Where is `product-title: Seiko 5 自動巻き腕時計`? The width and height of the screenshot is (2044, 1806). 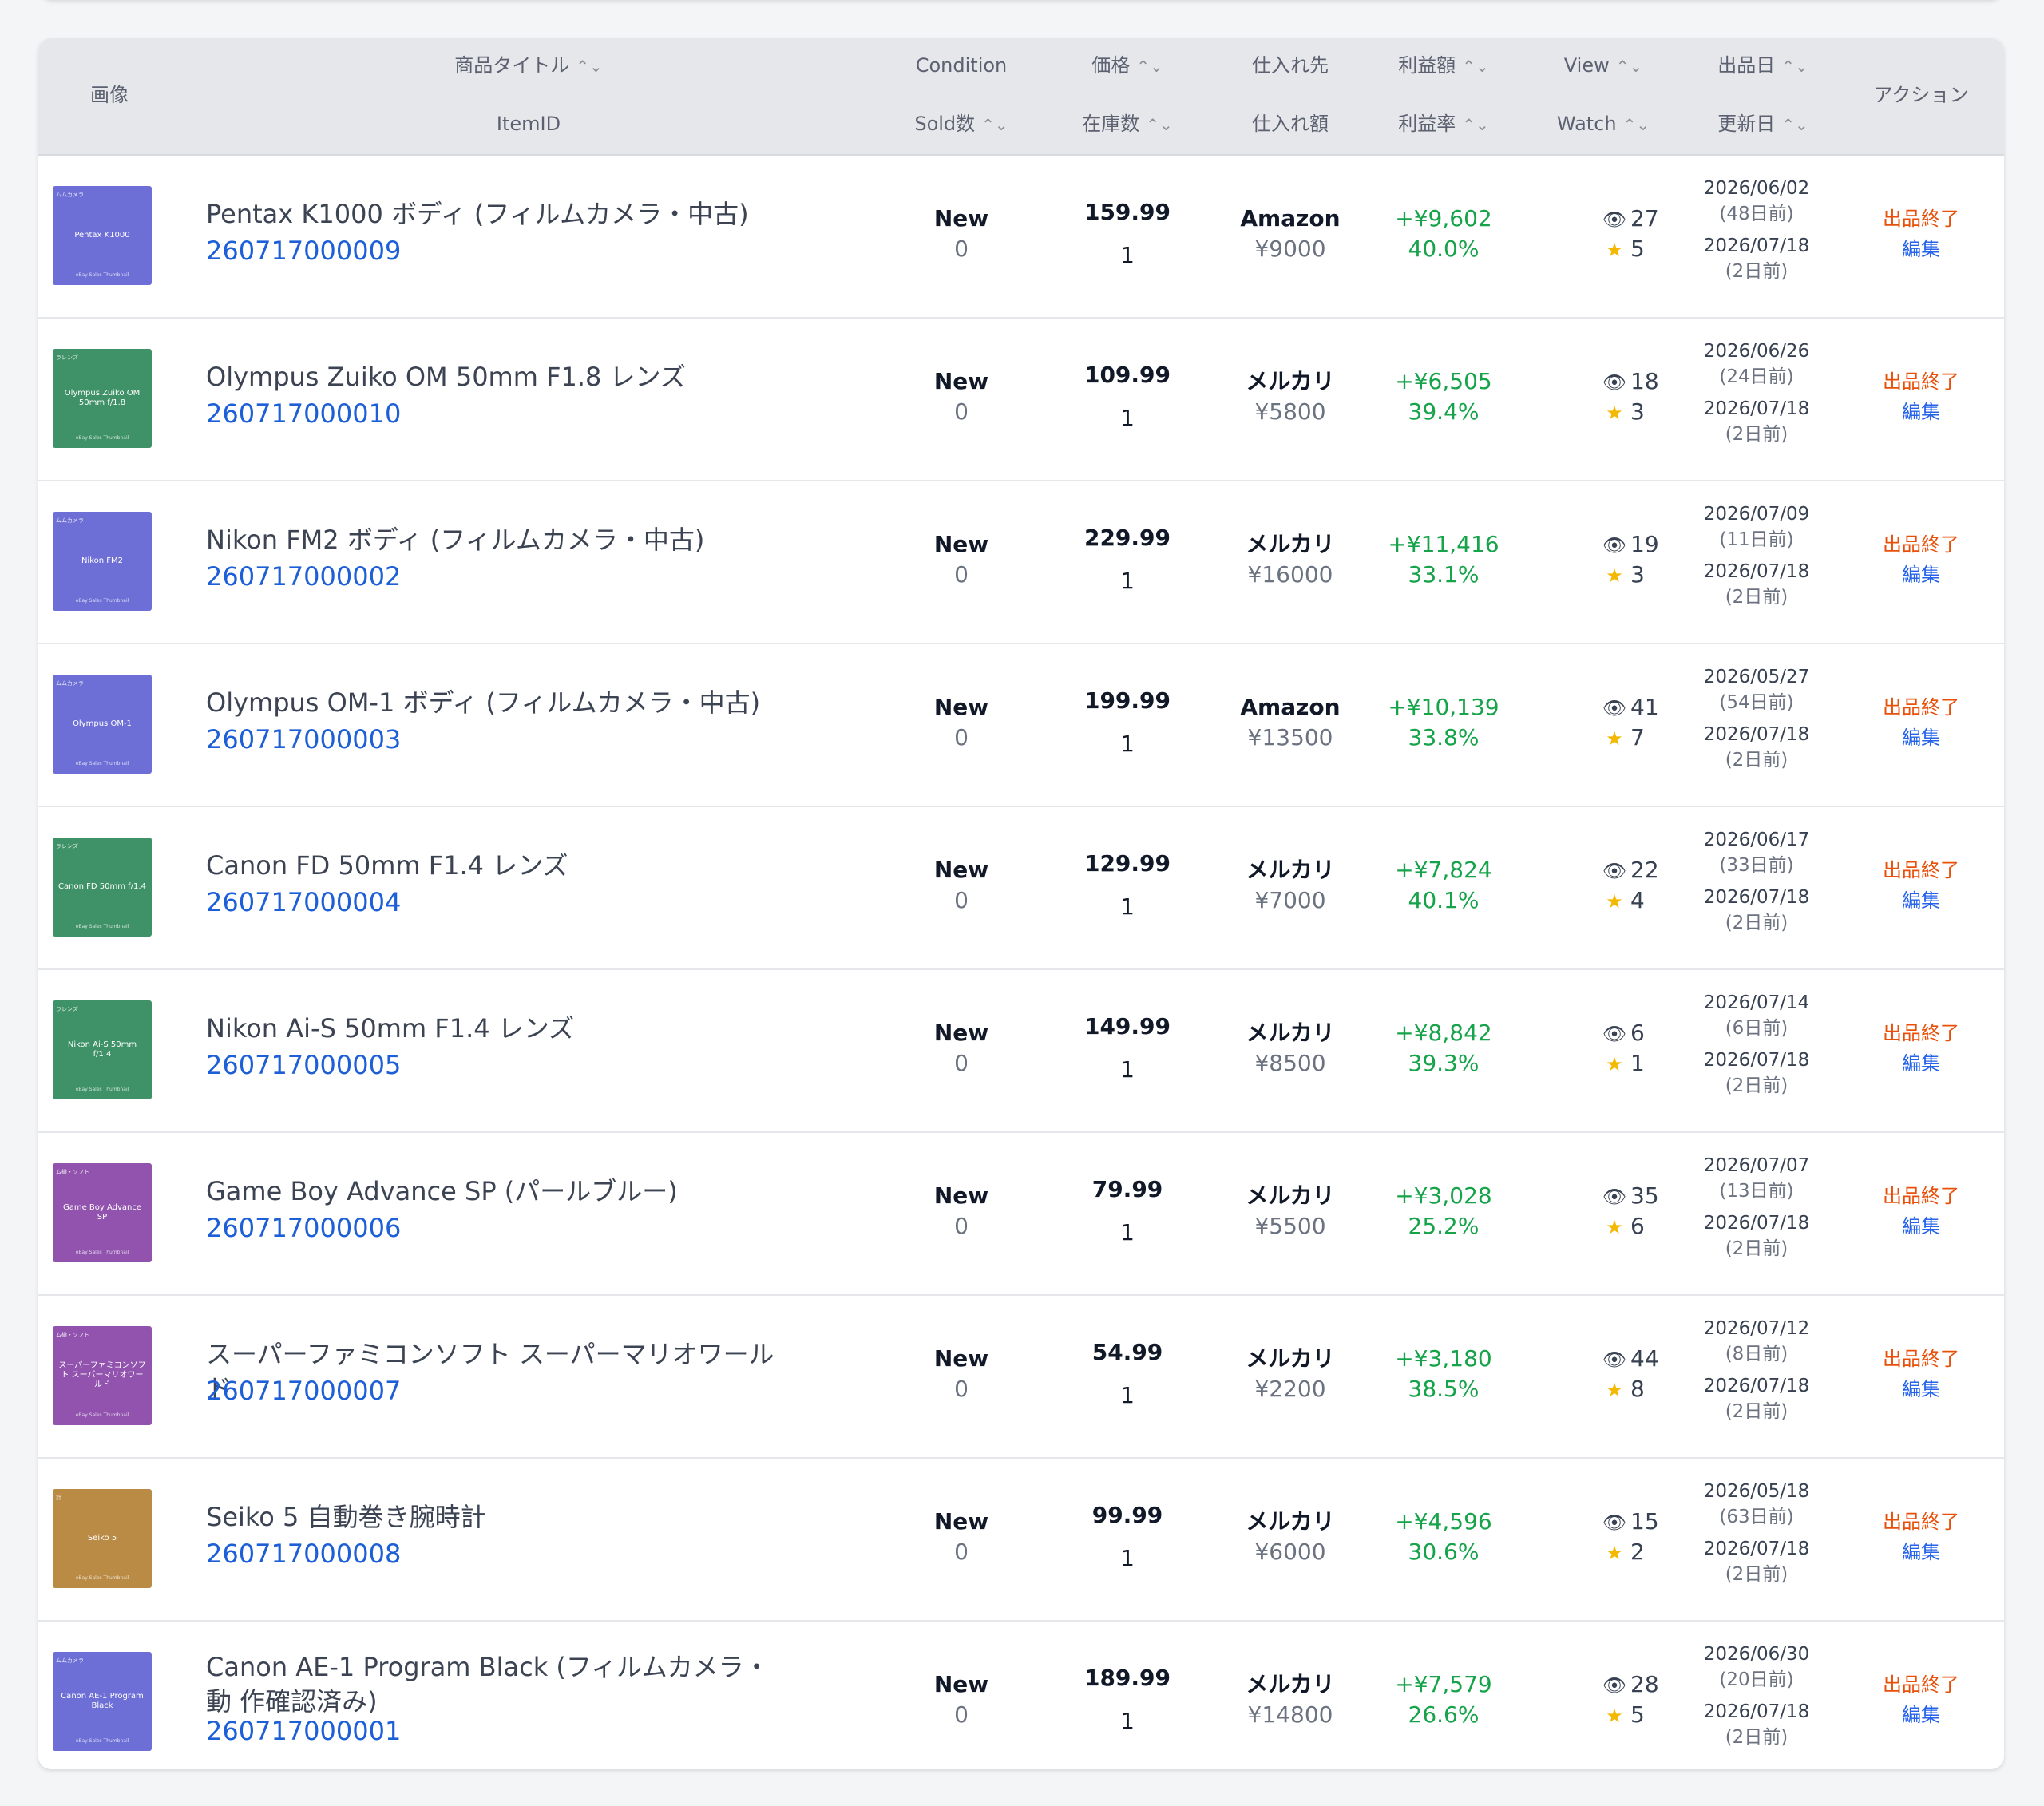 product-title: Seiko 5 自動巻き腕時計 is located at coordinates (346, 1517).